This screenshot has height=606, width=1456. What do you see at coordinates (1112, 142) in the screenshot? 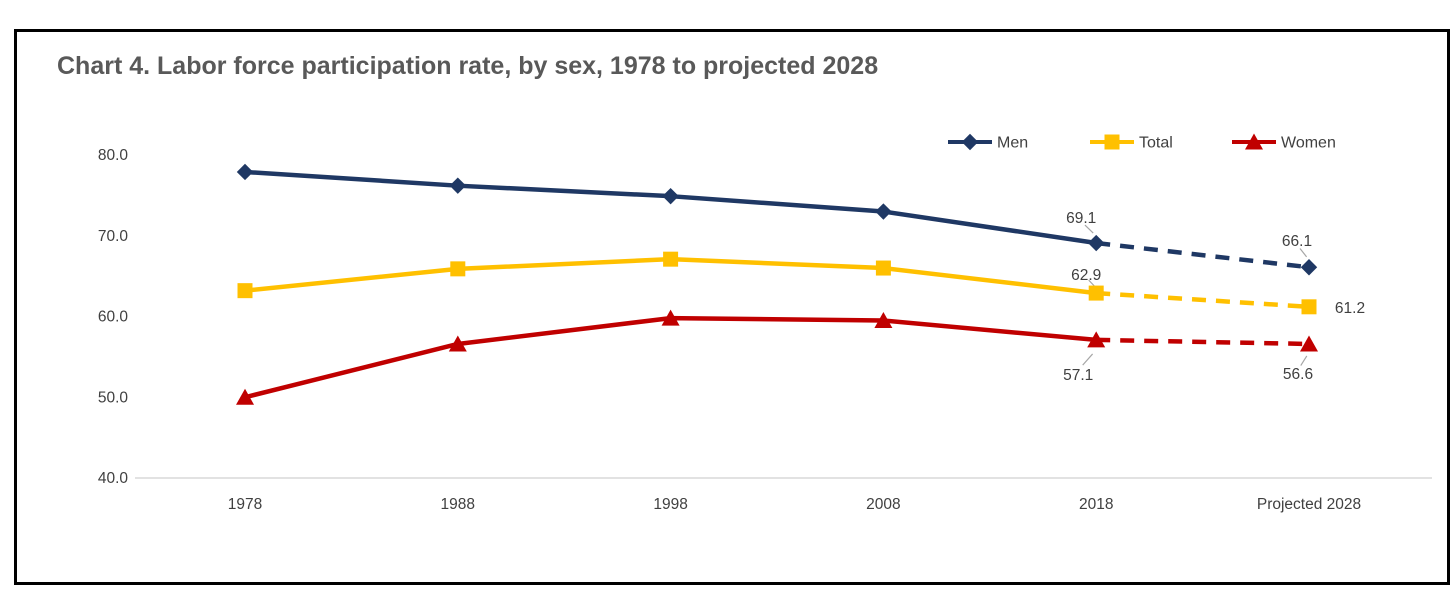
I see `legend-marker-total` at bounding box center [1112, 142].